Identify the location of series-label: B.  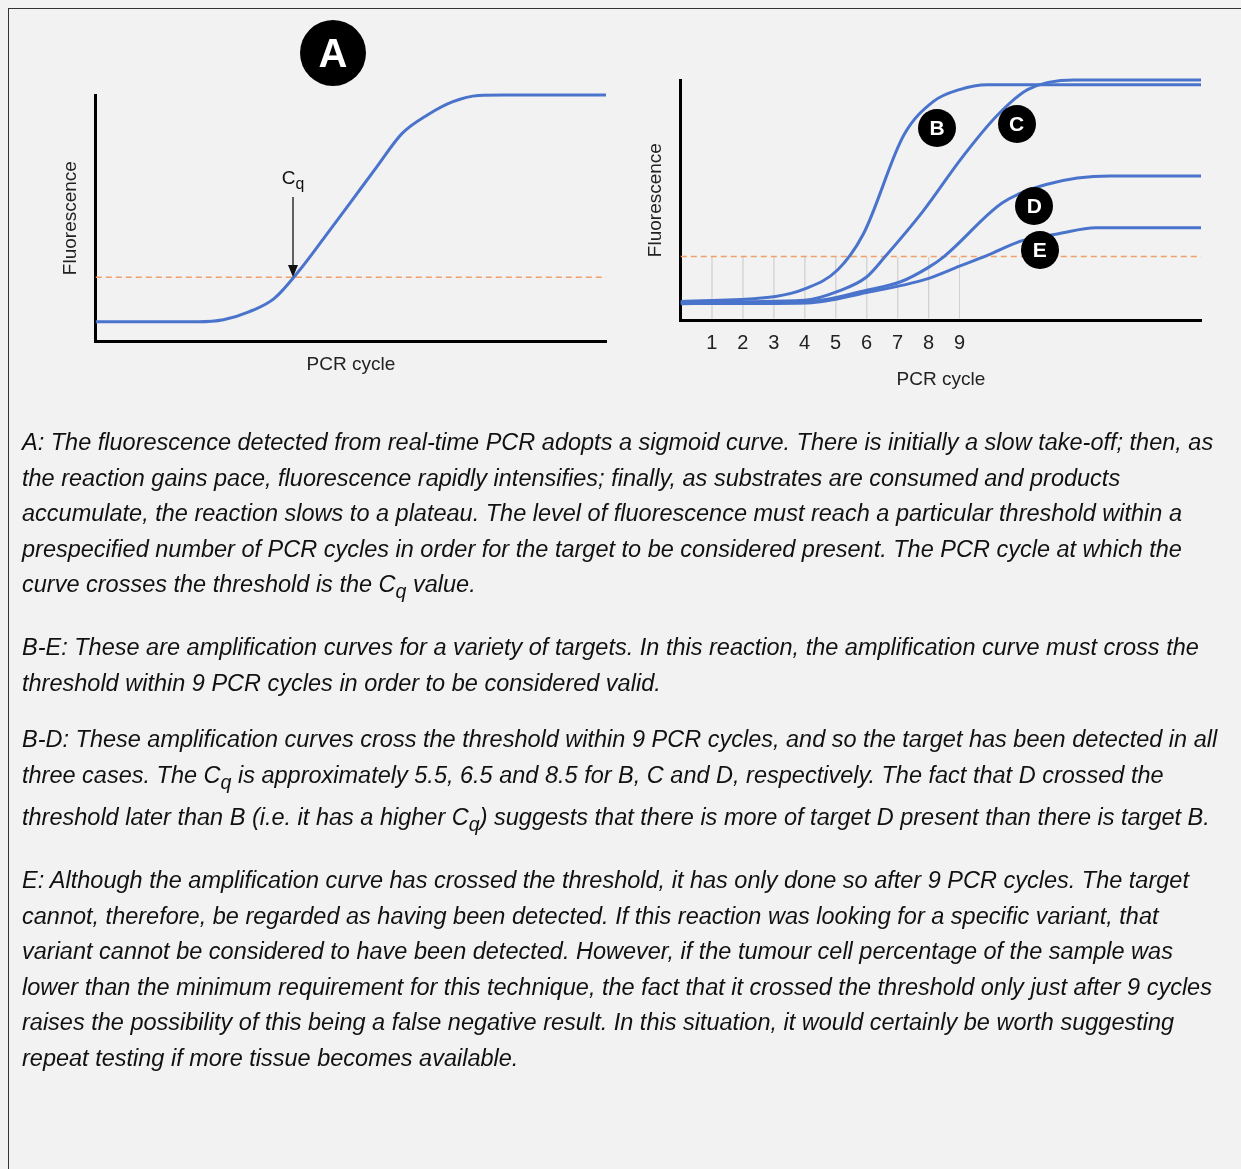
(936, 128).